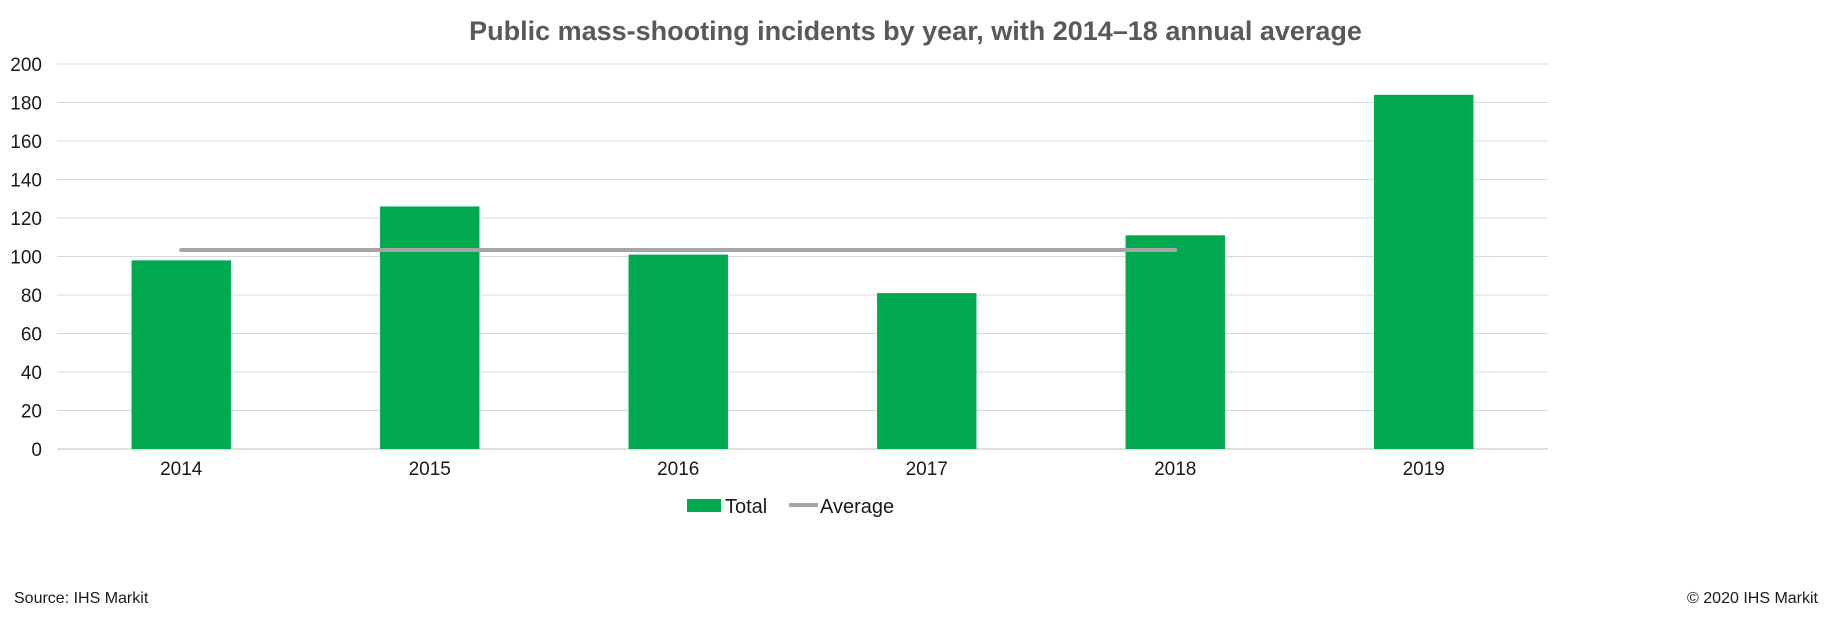 Image resolution: width=1831 pixels, height=621 pixels. I want to click on y-tick-label: 60, so click(31, 335).